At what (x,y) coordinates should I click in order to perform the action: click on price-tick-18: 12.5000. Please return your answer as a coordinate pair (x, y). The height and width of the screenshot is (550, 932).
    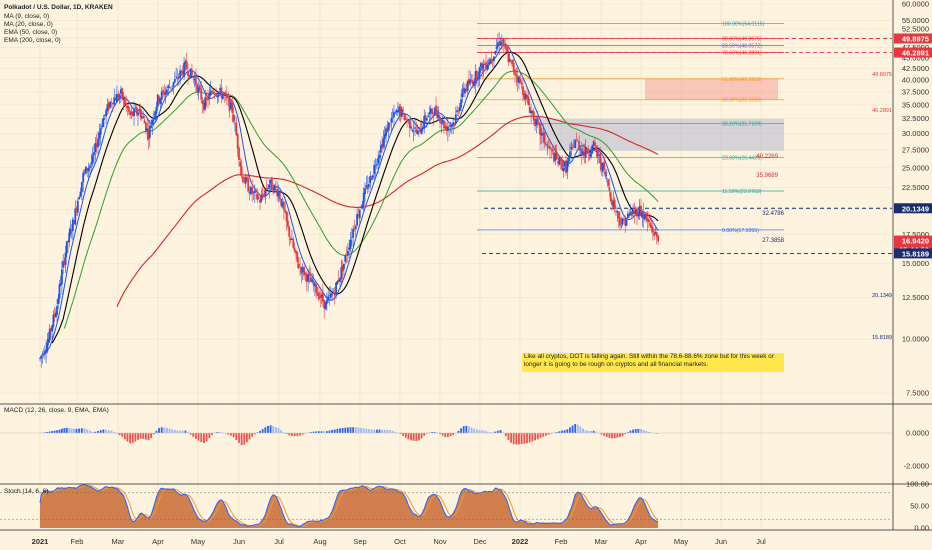
    Looking at the image, I should click on (915, 297).